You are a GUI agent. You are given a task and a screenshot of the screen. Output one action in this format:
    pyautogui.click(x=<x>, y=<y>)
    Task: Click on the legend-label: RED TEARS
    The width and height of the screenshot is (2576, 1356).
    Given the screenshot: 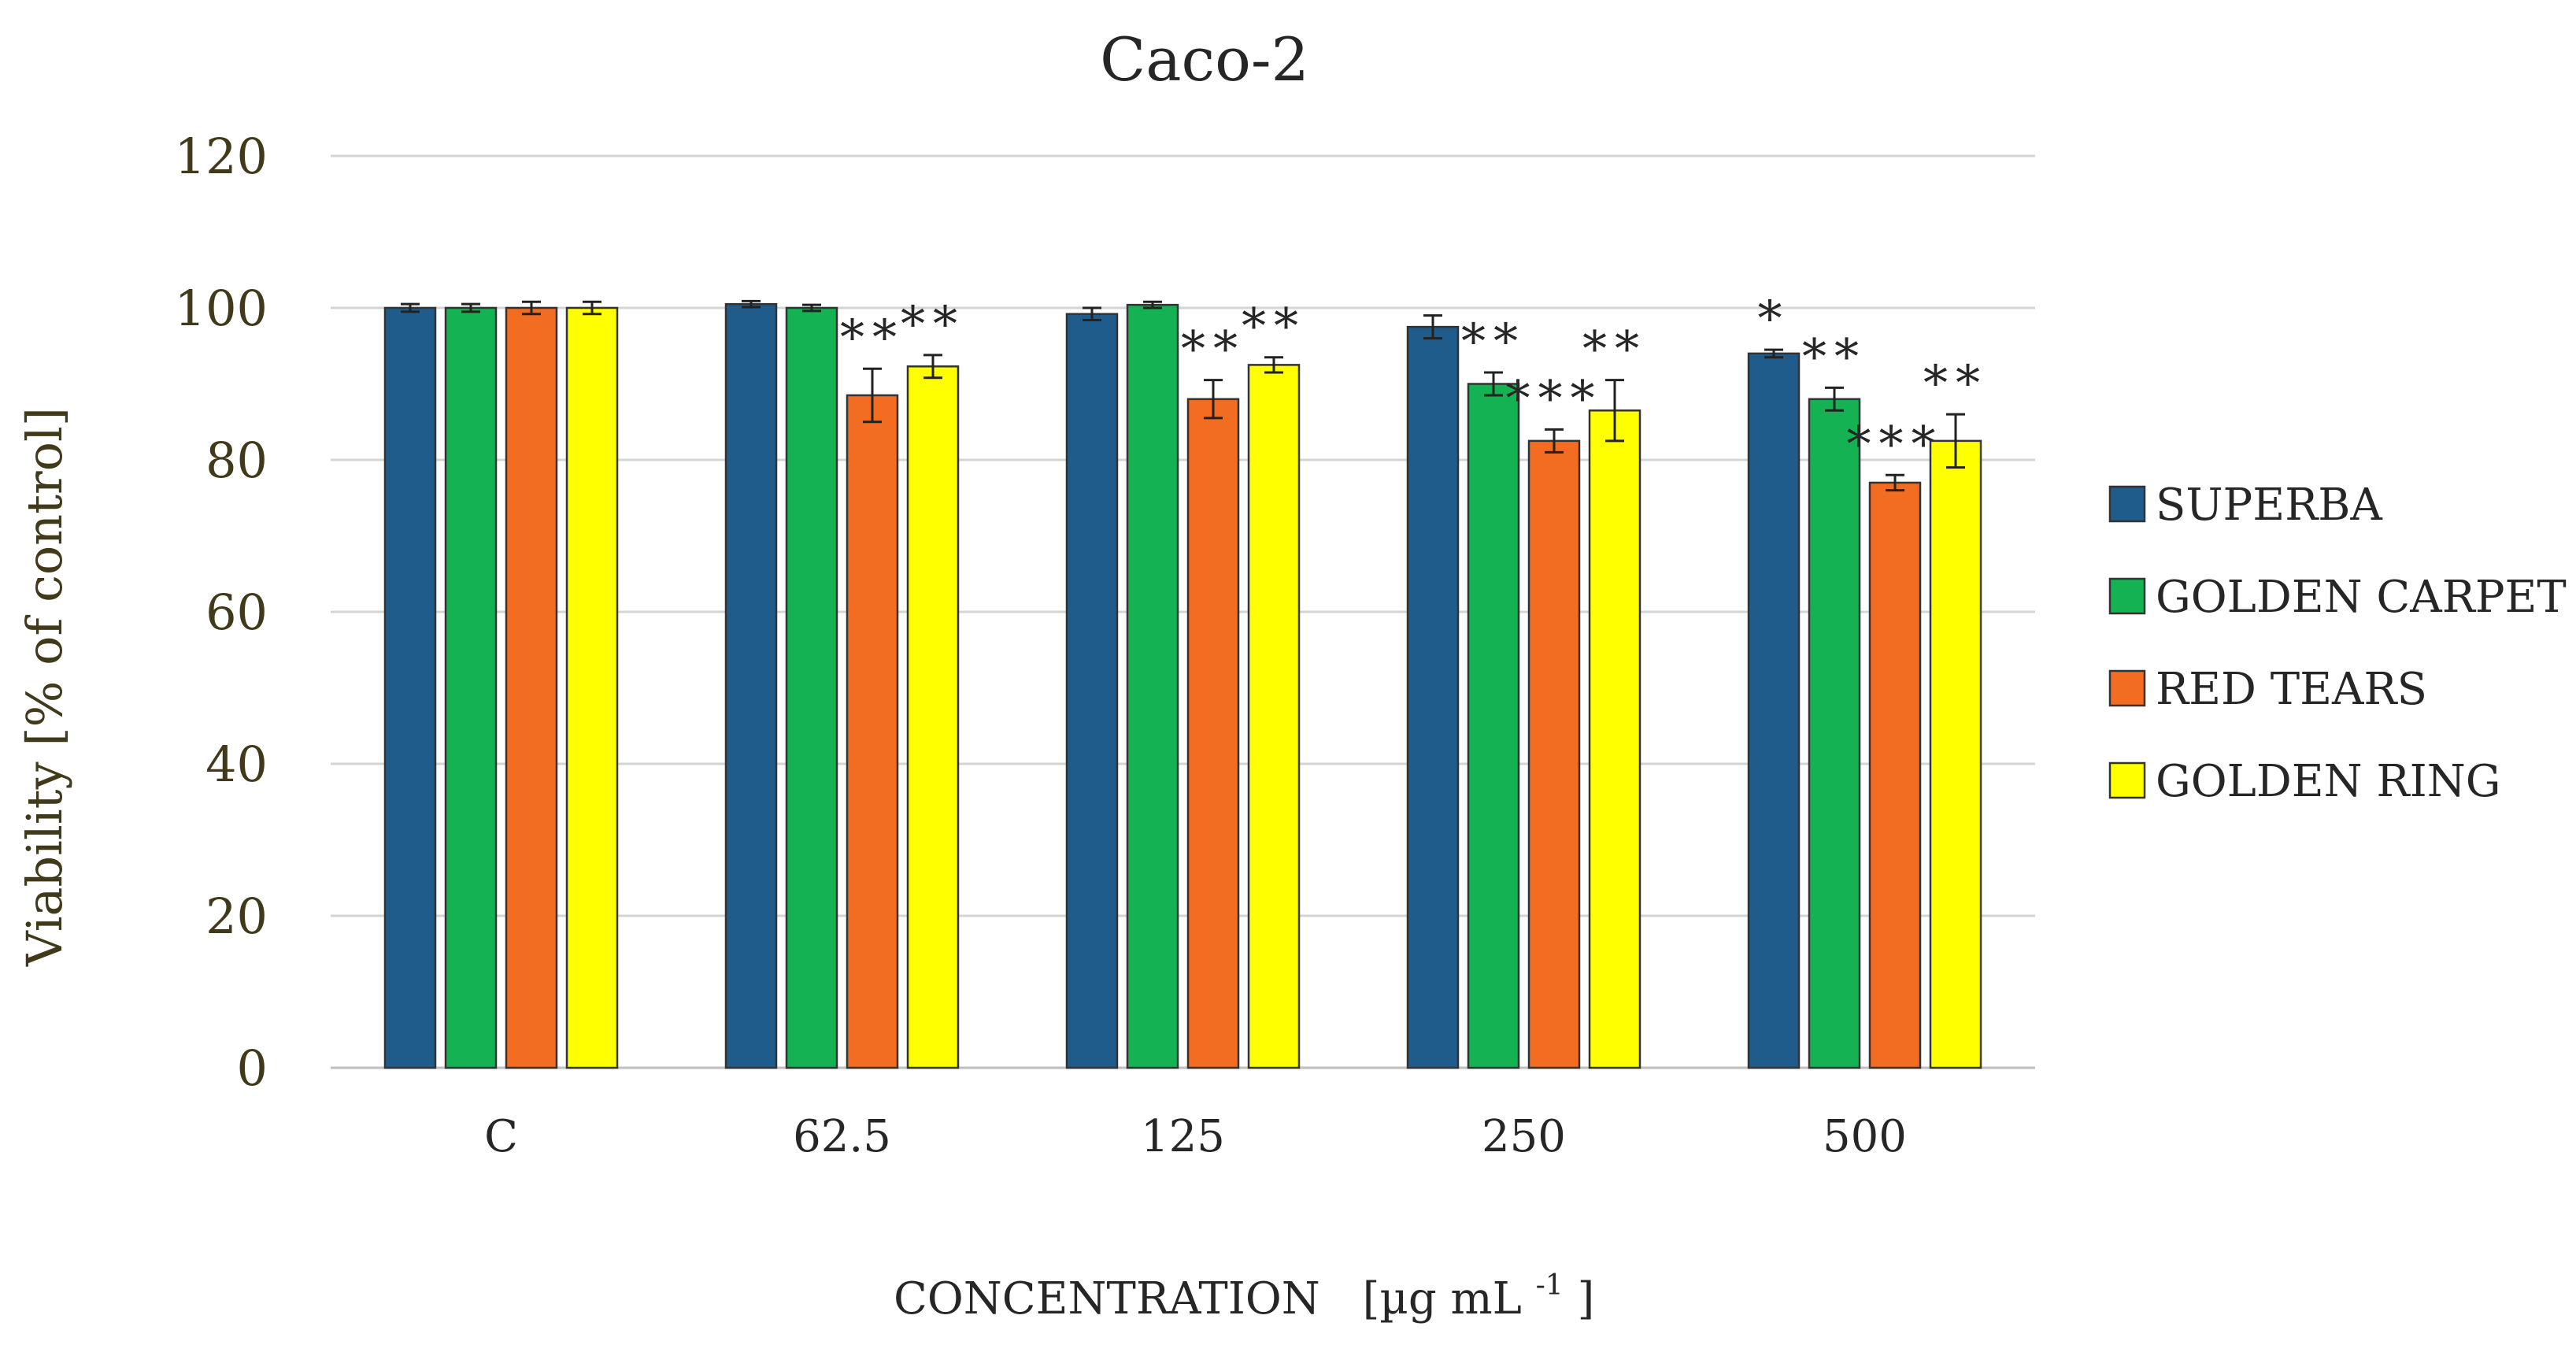 What is the action you would take?
    pyautogui.click(x=2291, y=689)
    